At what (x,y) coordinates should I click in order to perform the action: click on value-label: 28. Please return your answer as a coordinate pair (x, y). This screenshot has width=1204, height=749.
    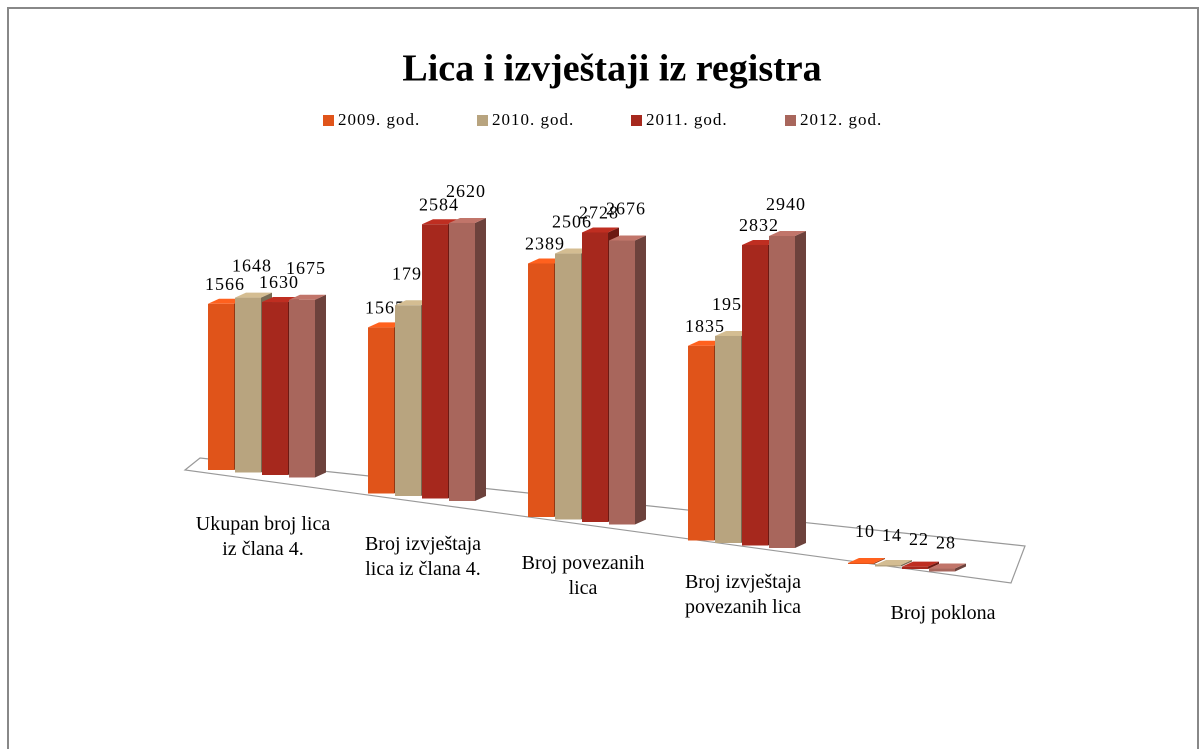
    Looking at the image, I should click on (946, 543).